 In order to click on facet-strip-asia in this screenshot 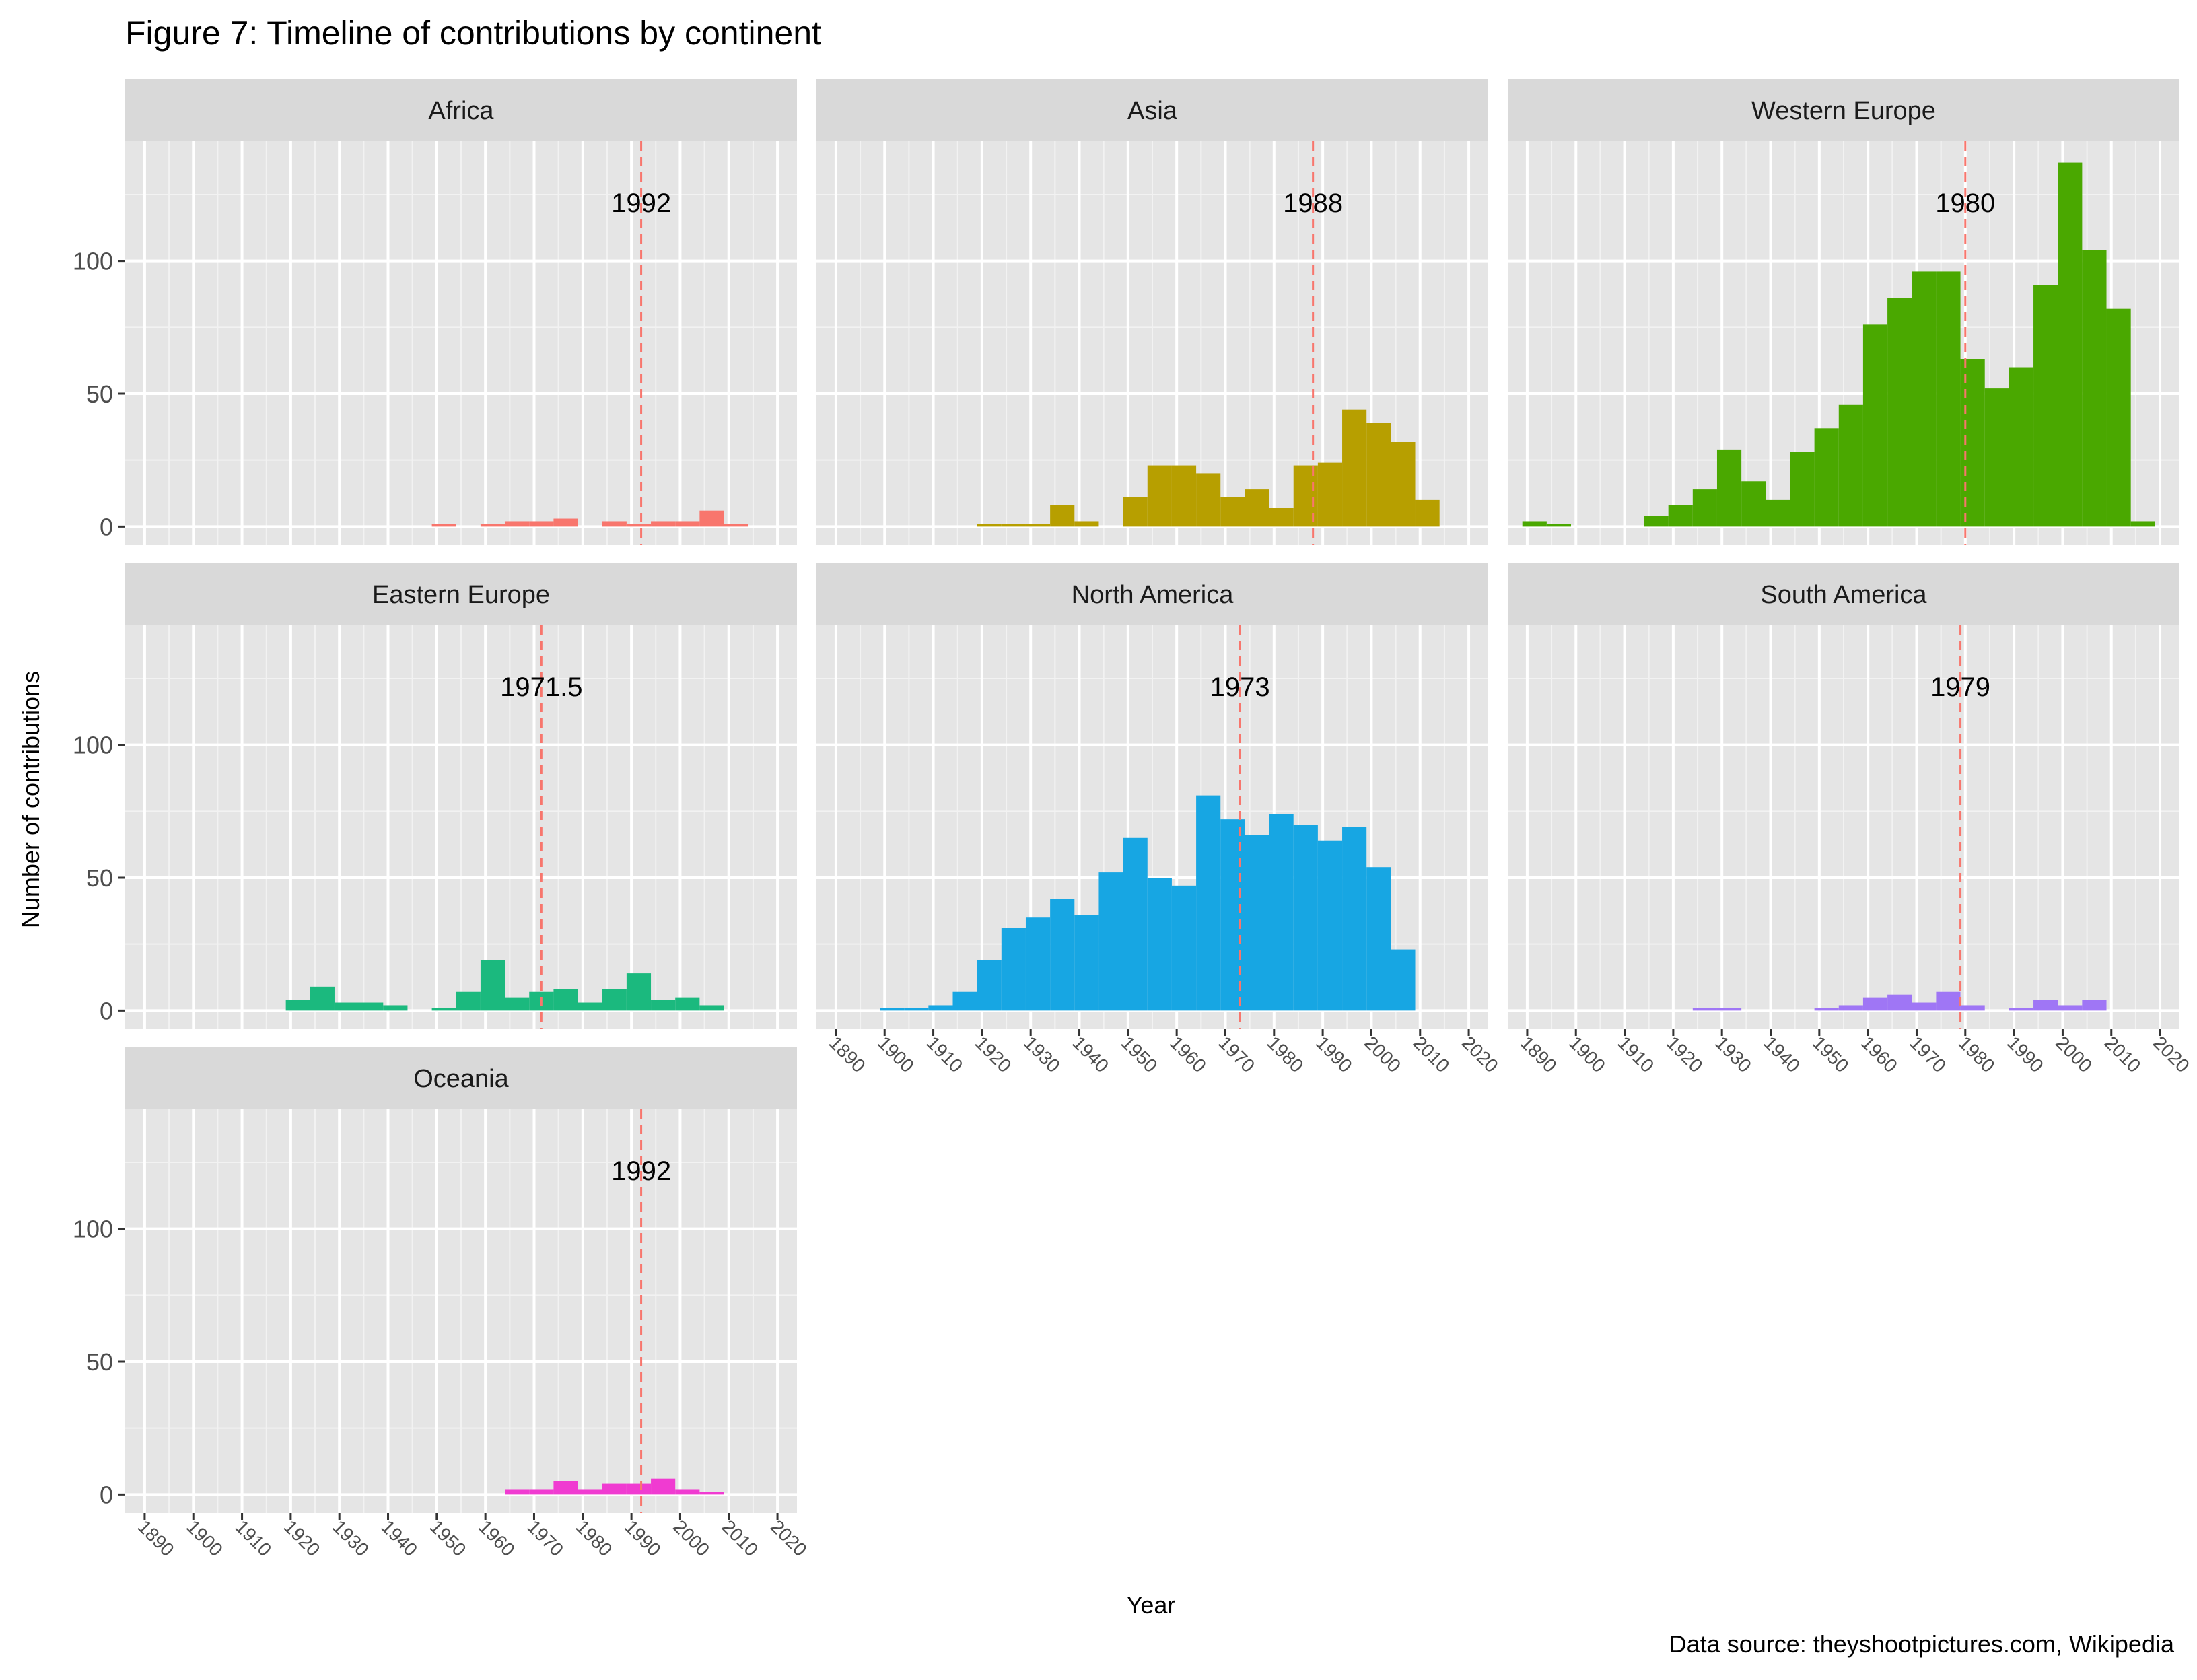, I will do `click(1152, 110)`.